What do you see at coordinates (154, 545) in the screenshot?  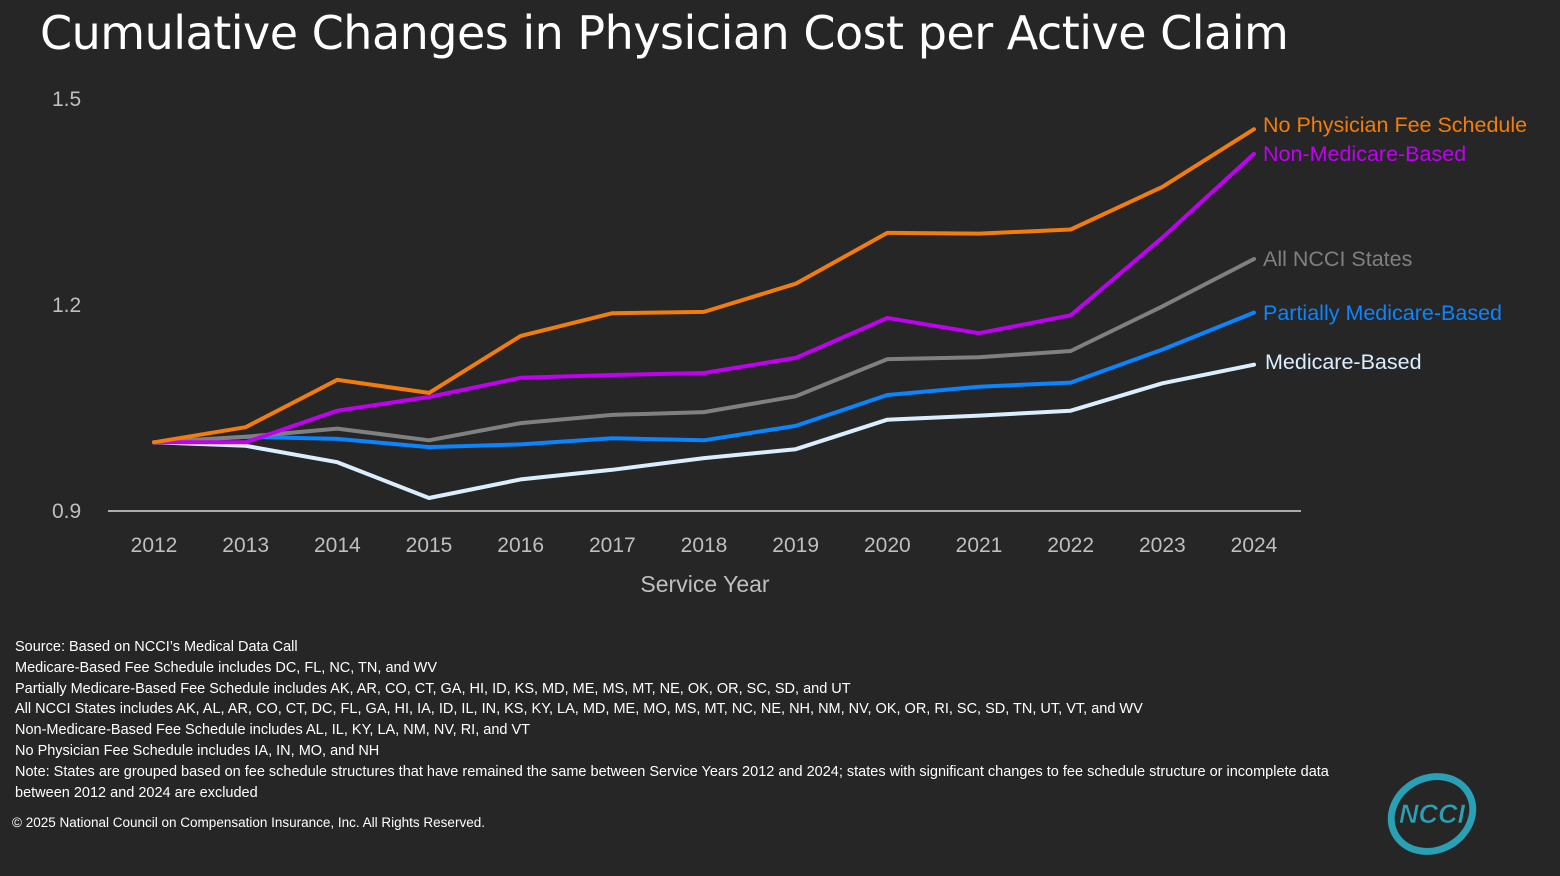 I see `x-tick-label: 2012` at bounding box center [154, 545].